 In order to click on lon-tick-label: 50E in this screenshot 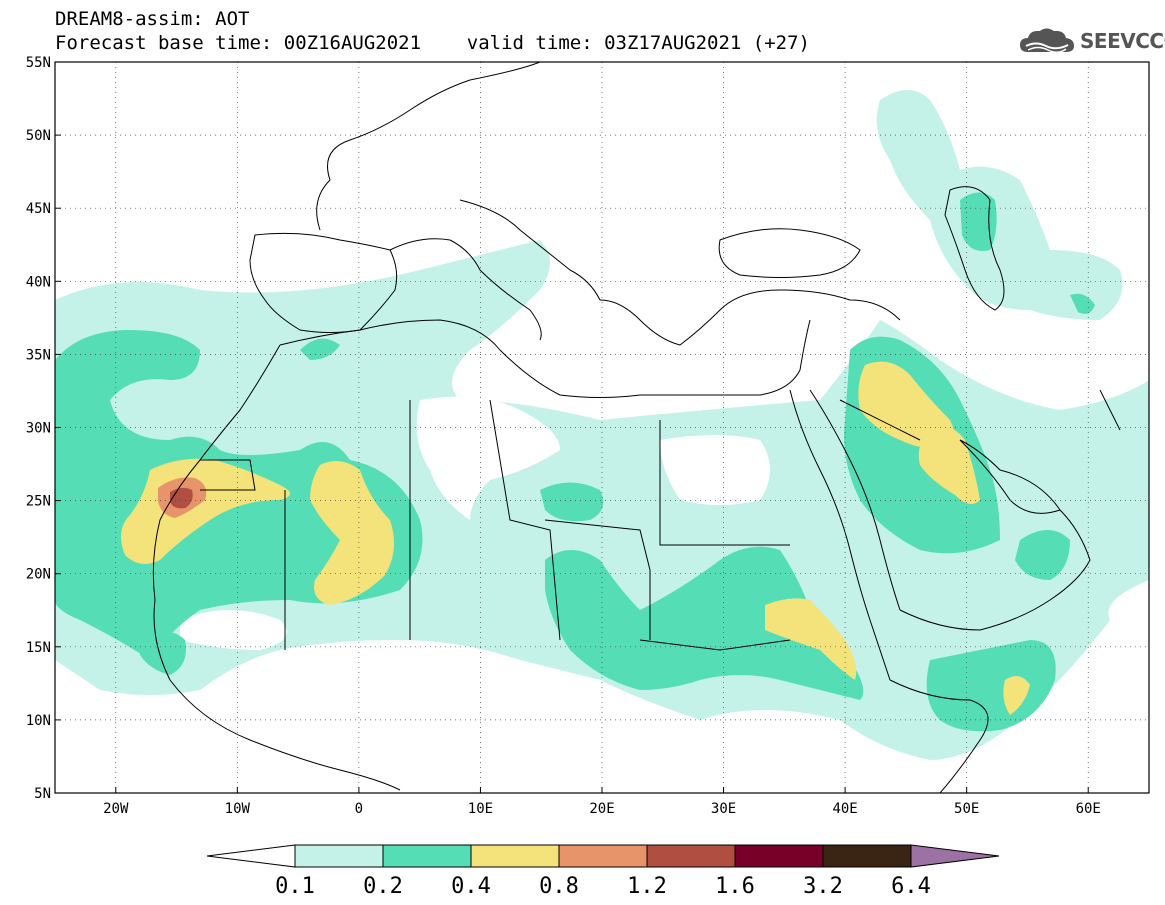, I will do `click(966, 809)`.